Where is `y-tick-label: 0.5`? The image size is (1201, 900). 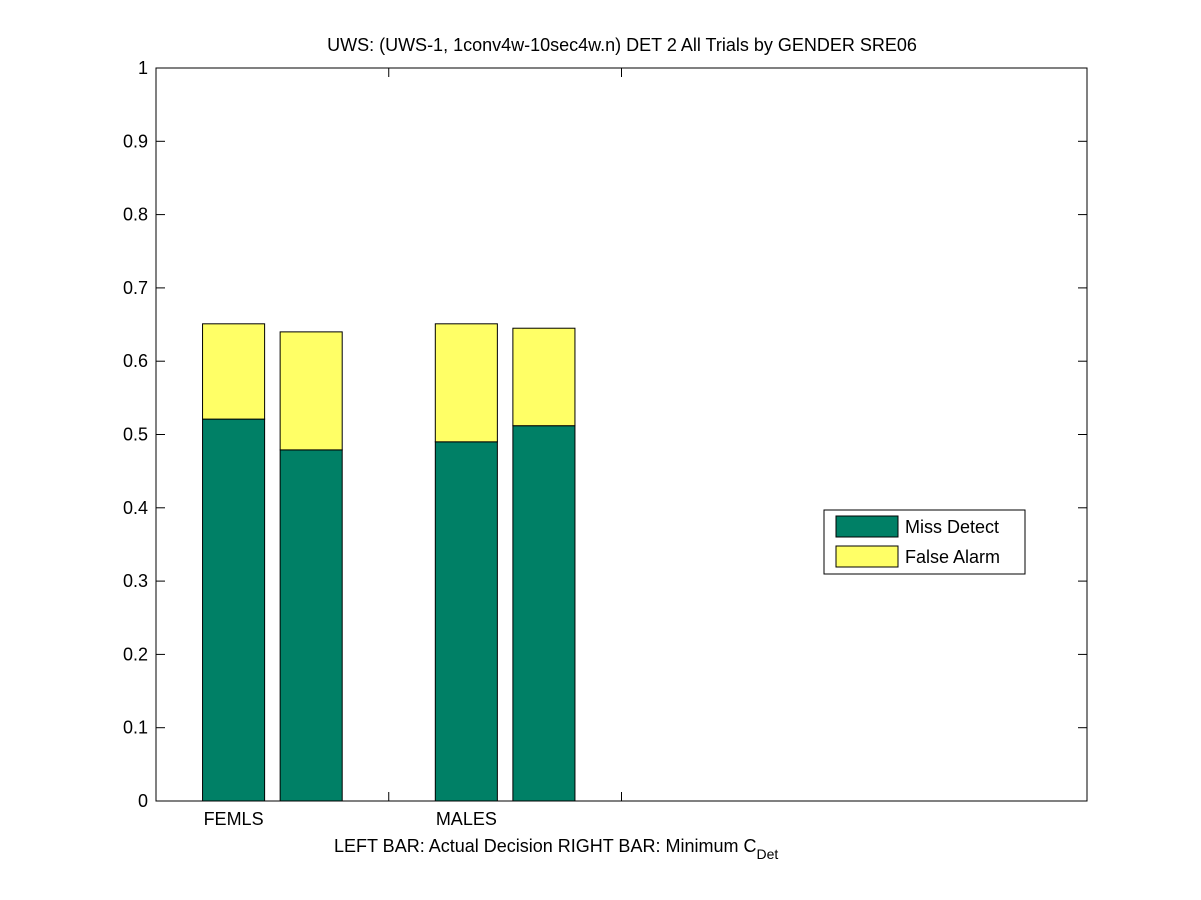 y-tick-label: 0.5 is located at coordinates (135, 435).